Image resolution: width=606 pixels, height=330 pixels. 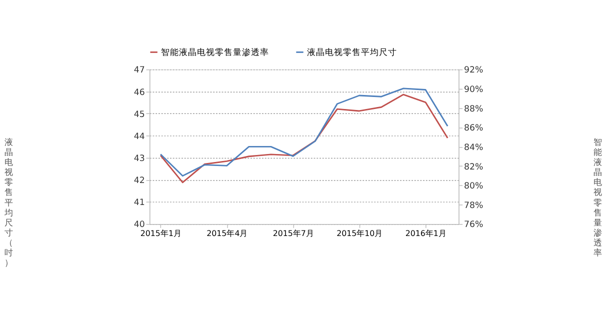 I want to click on y2-tick-label: 84%, so click(x=474, y=147).